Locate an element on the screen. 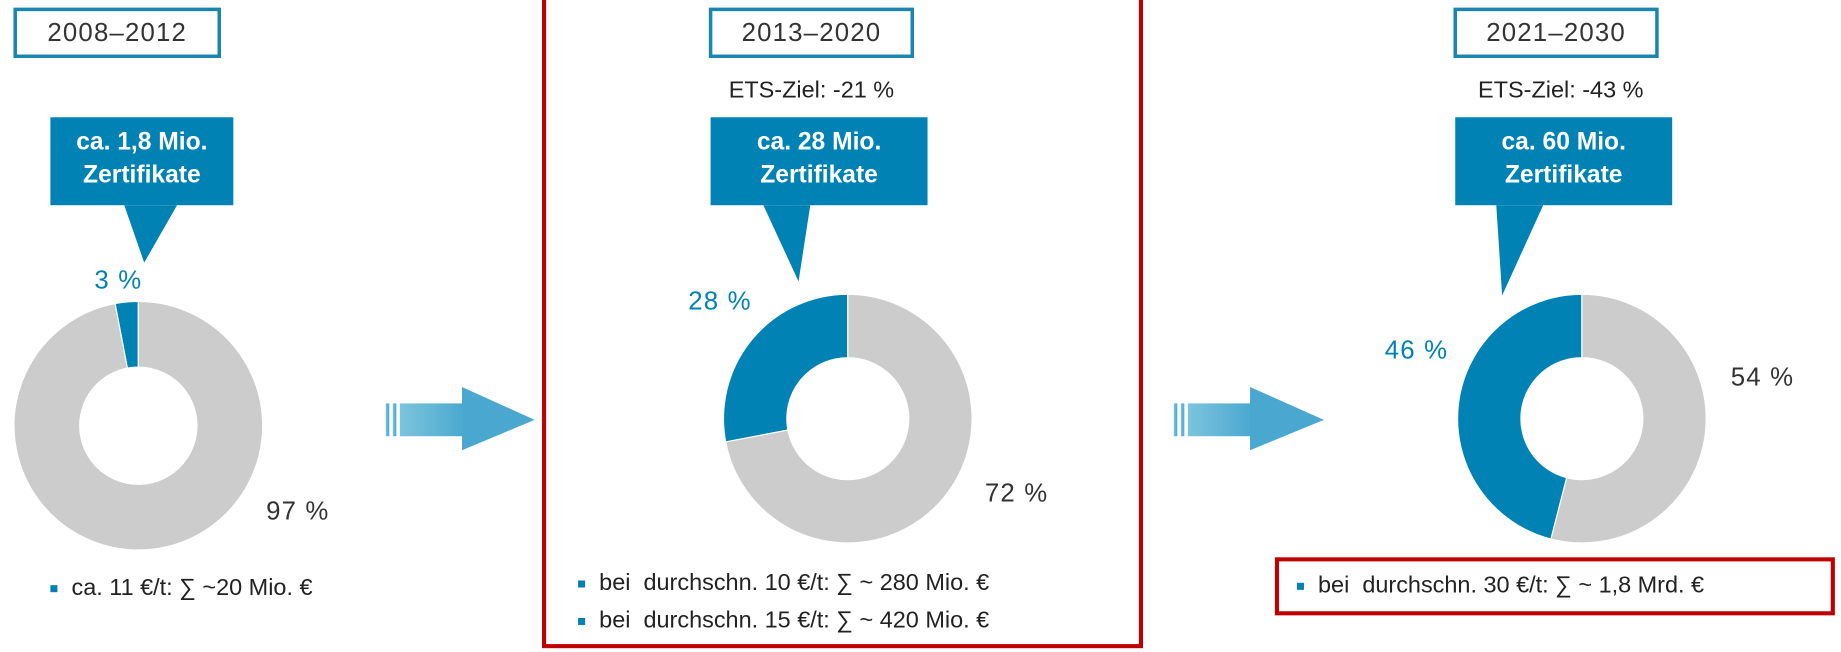 Image resolution: width=1841 pixels, height=652 pixels. period-label: 2013–2020 is located at coordinates (812, 33).